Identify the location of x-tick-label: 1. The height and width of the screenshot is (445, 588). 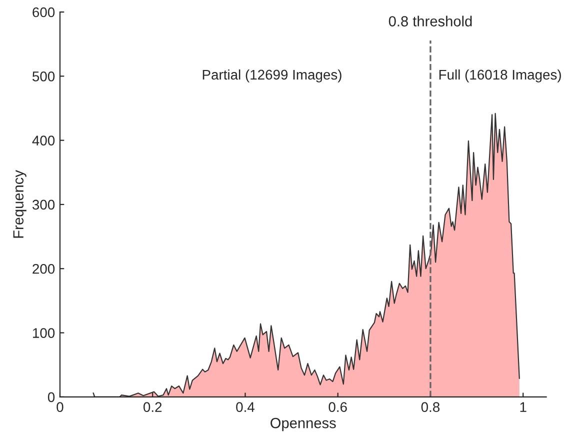
(523, 407).